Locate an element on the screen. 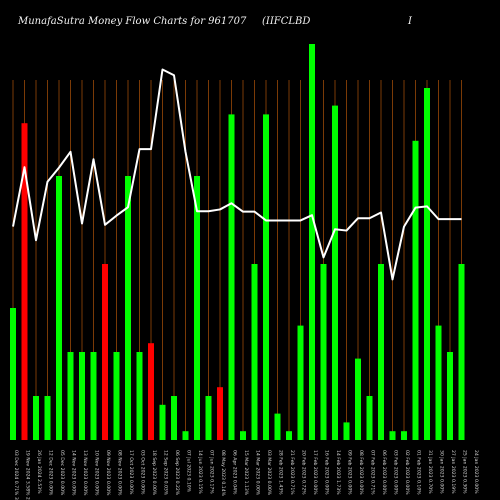  chart-title: MunafaSutra Money Flow Charts for 961707 is located at coordinates (132, 21).